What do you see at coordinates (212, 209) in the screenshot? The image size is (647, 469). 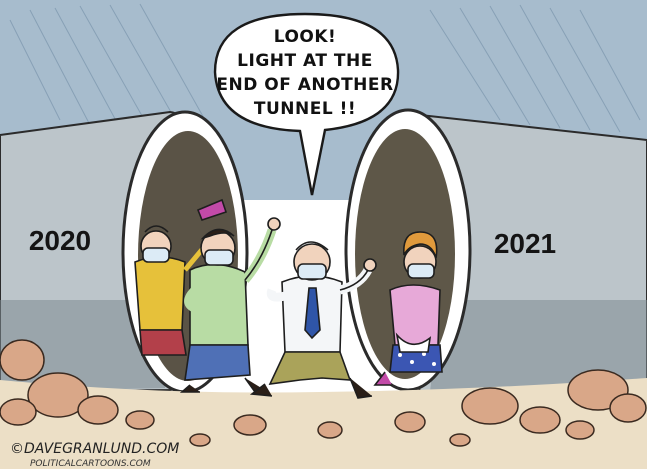 I see `flying-hat` at bounding box center [212, 209].